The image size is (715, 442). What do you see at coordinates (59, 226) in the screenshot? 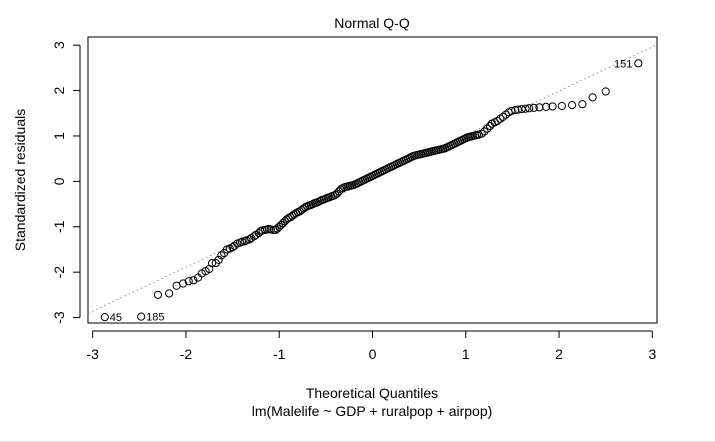
I see `y-tick-label: -1` at bounding box center [59, 226].